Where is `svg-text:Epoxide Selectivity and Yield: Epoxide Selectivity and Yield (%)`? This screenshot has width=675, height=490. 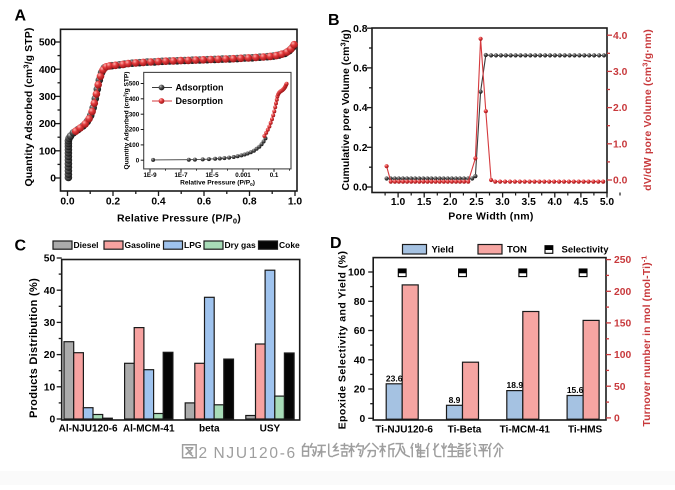 svg-text:Epoxide Selectivity and Yield: Epoxide Selectivity and Yield (%) is located at coordinates (343, 340).